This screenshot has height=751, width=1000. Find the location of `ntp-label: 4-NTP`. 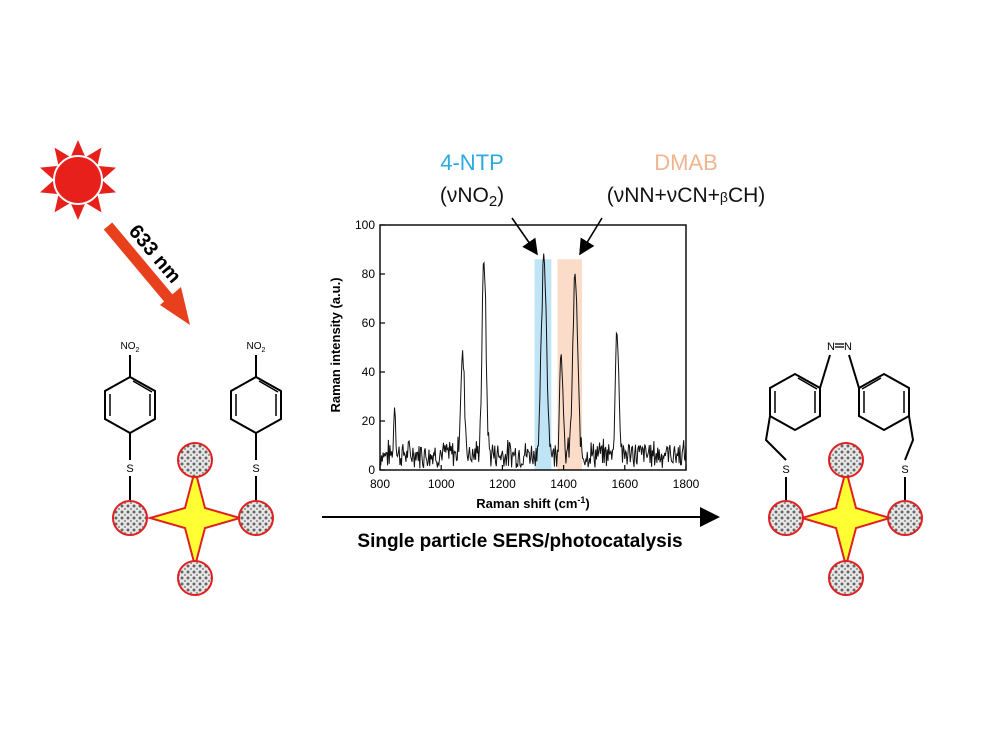

ntp-label: 4-NTP is located at coordinates (472, 162).